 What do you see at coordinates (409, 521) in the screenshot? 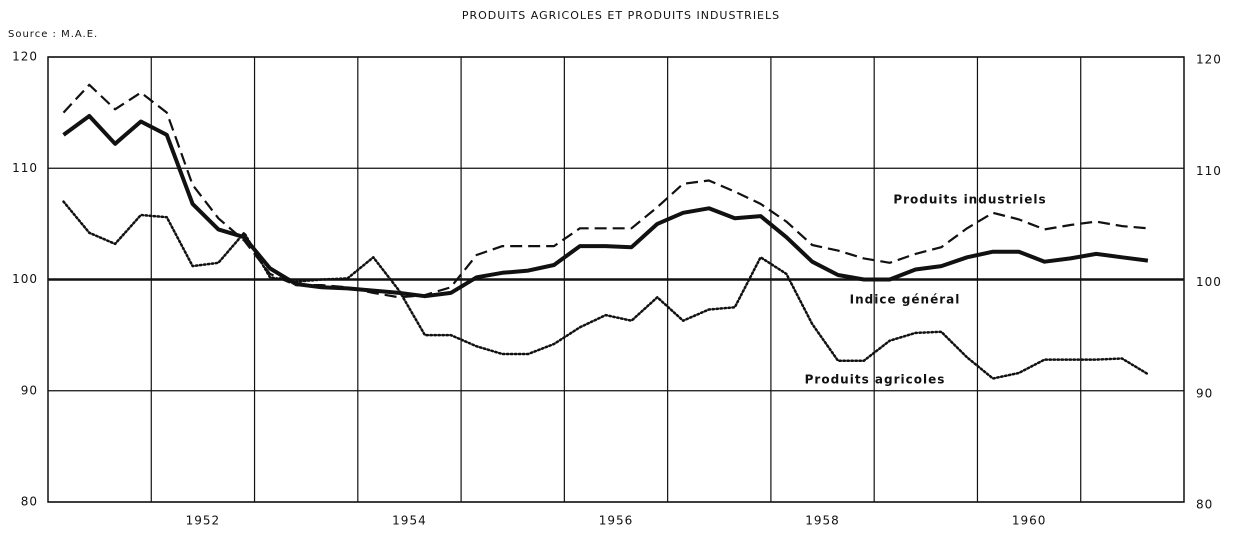
I see `x-tick-label: 1954` at bounding box center [409, 521].